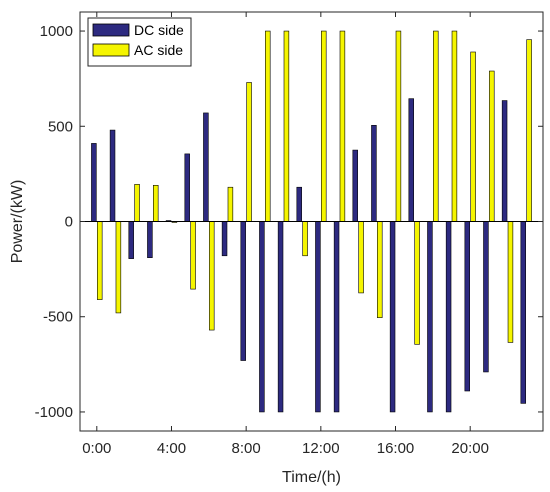 The width and height of the screenshot is (550, 492). What do you see at coordinates (111, 50) in the screenshot?
I see `legend-swatch-ac` at bounding box center [111, 50].